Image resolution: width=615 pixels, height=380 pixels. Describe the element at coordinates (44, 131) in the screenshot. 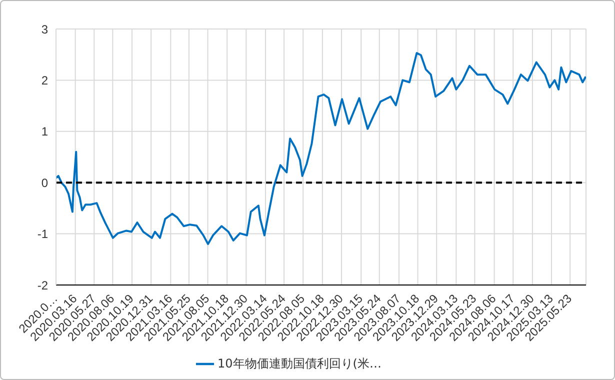

I see `y-tick-label: 1` at that location.